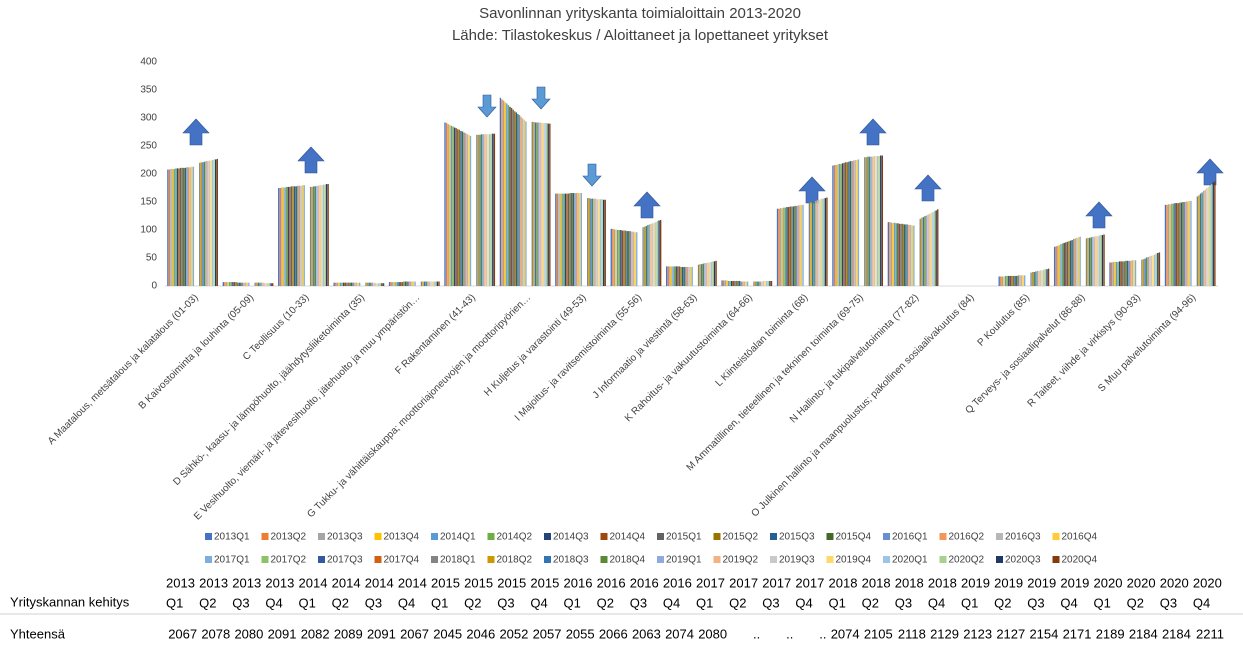  What do you see at coordinates (621, 611) in the screenshot?
I see `table-bg` at bounding box center [621, 611].